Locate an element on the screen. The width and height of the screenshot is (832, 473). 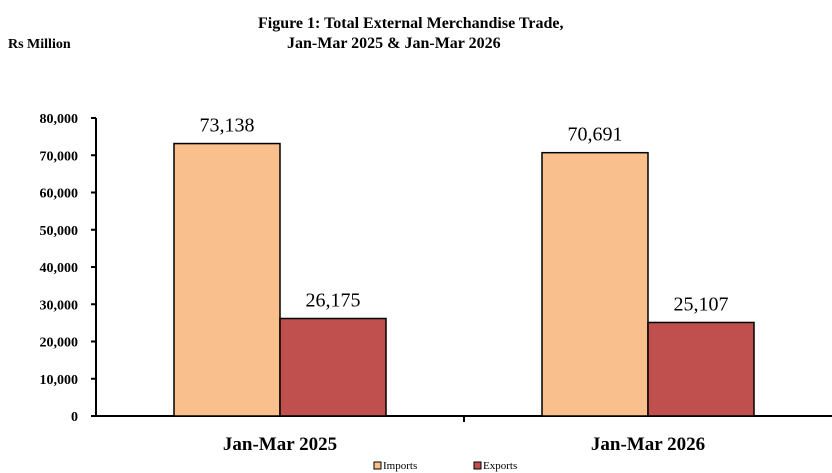
y-tick-label: 20,000 is located at coordinates (59, 343).